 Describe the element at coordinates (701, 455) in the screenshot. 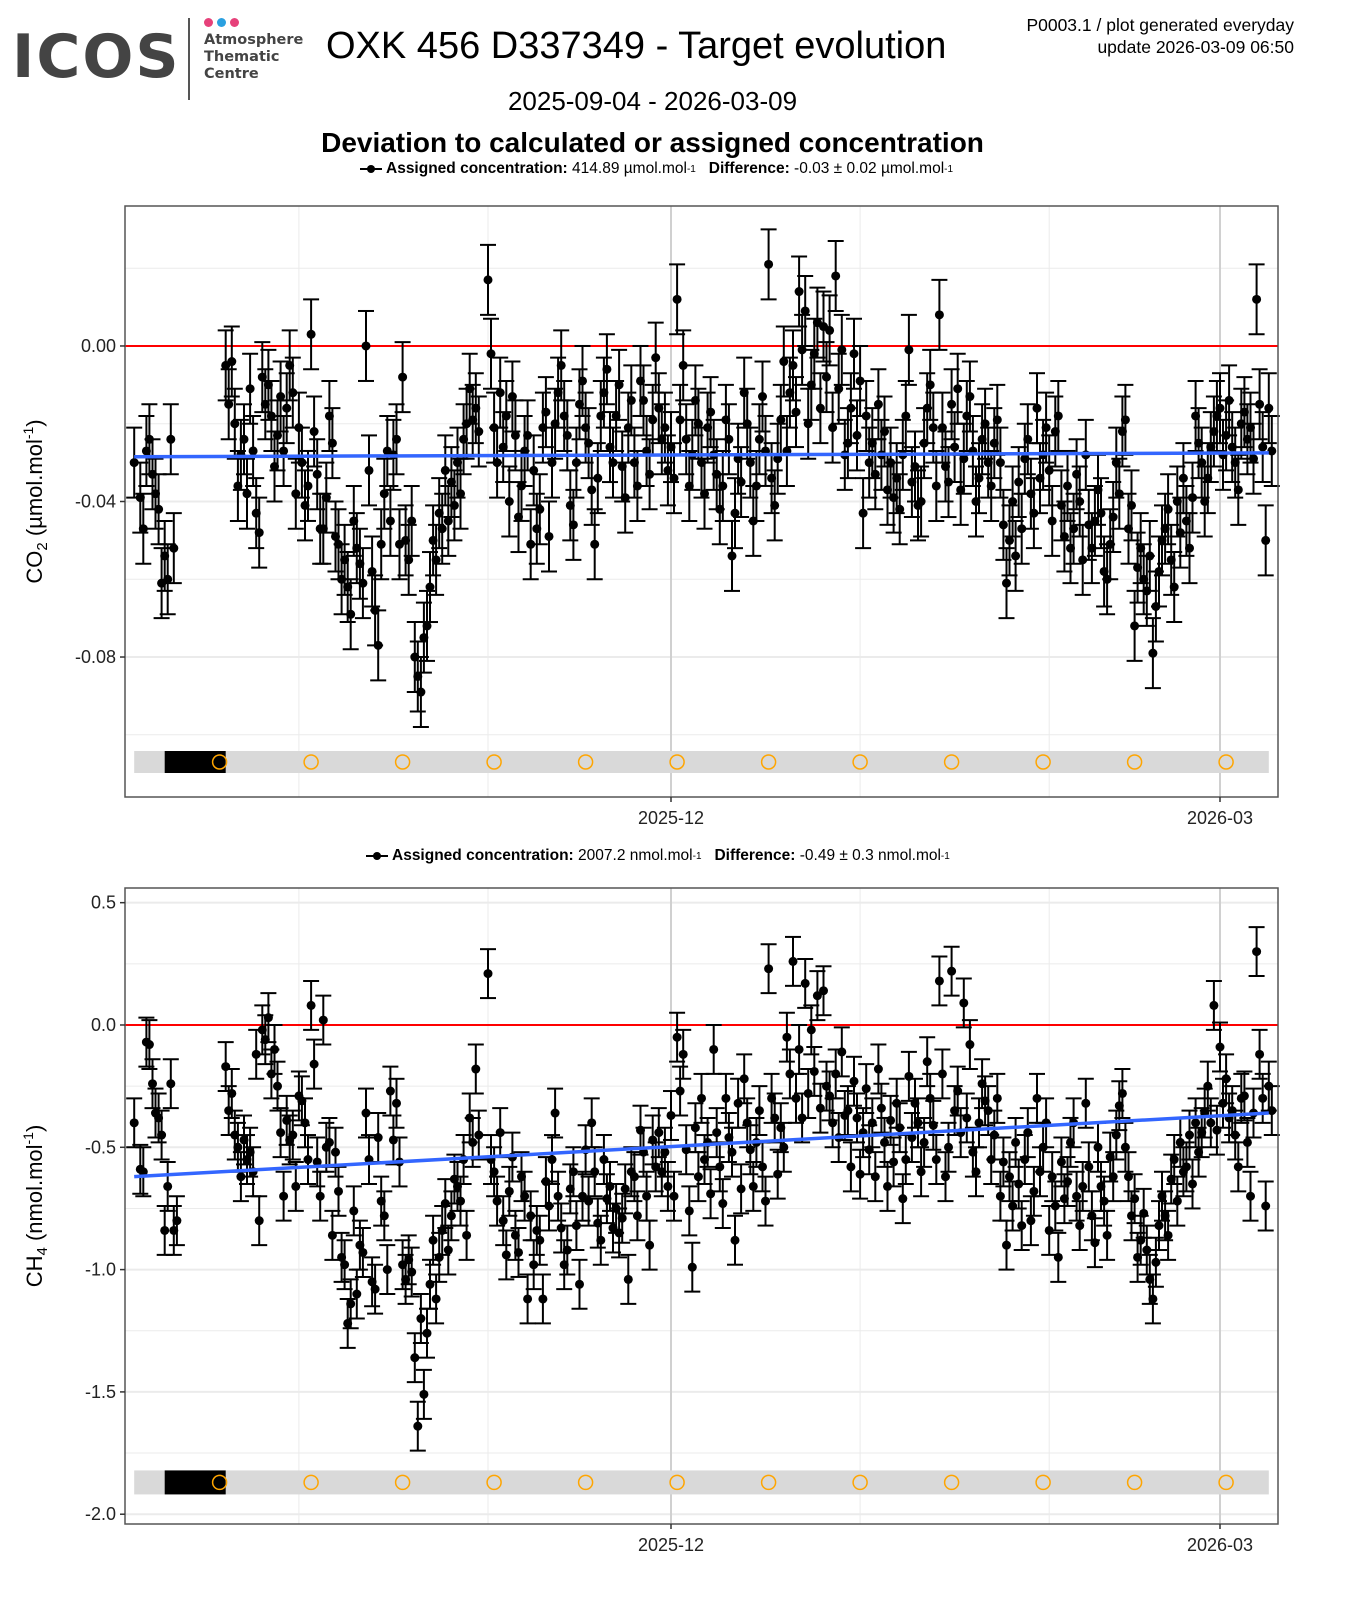

I see `trend-line` at that location.